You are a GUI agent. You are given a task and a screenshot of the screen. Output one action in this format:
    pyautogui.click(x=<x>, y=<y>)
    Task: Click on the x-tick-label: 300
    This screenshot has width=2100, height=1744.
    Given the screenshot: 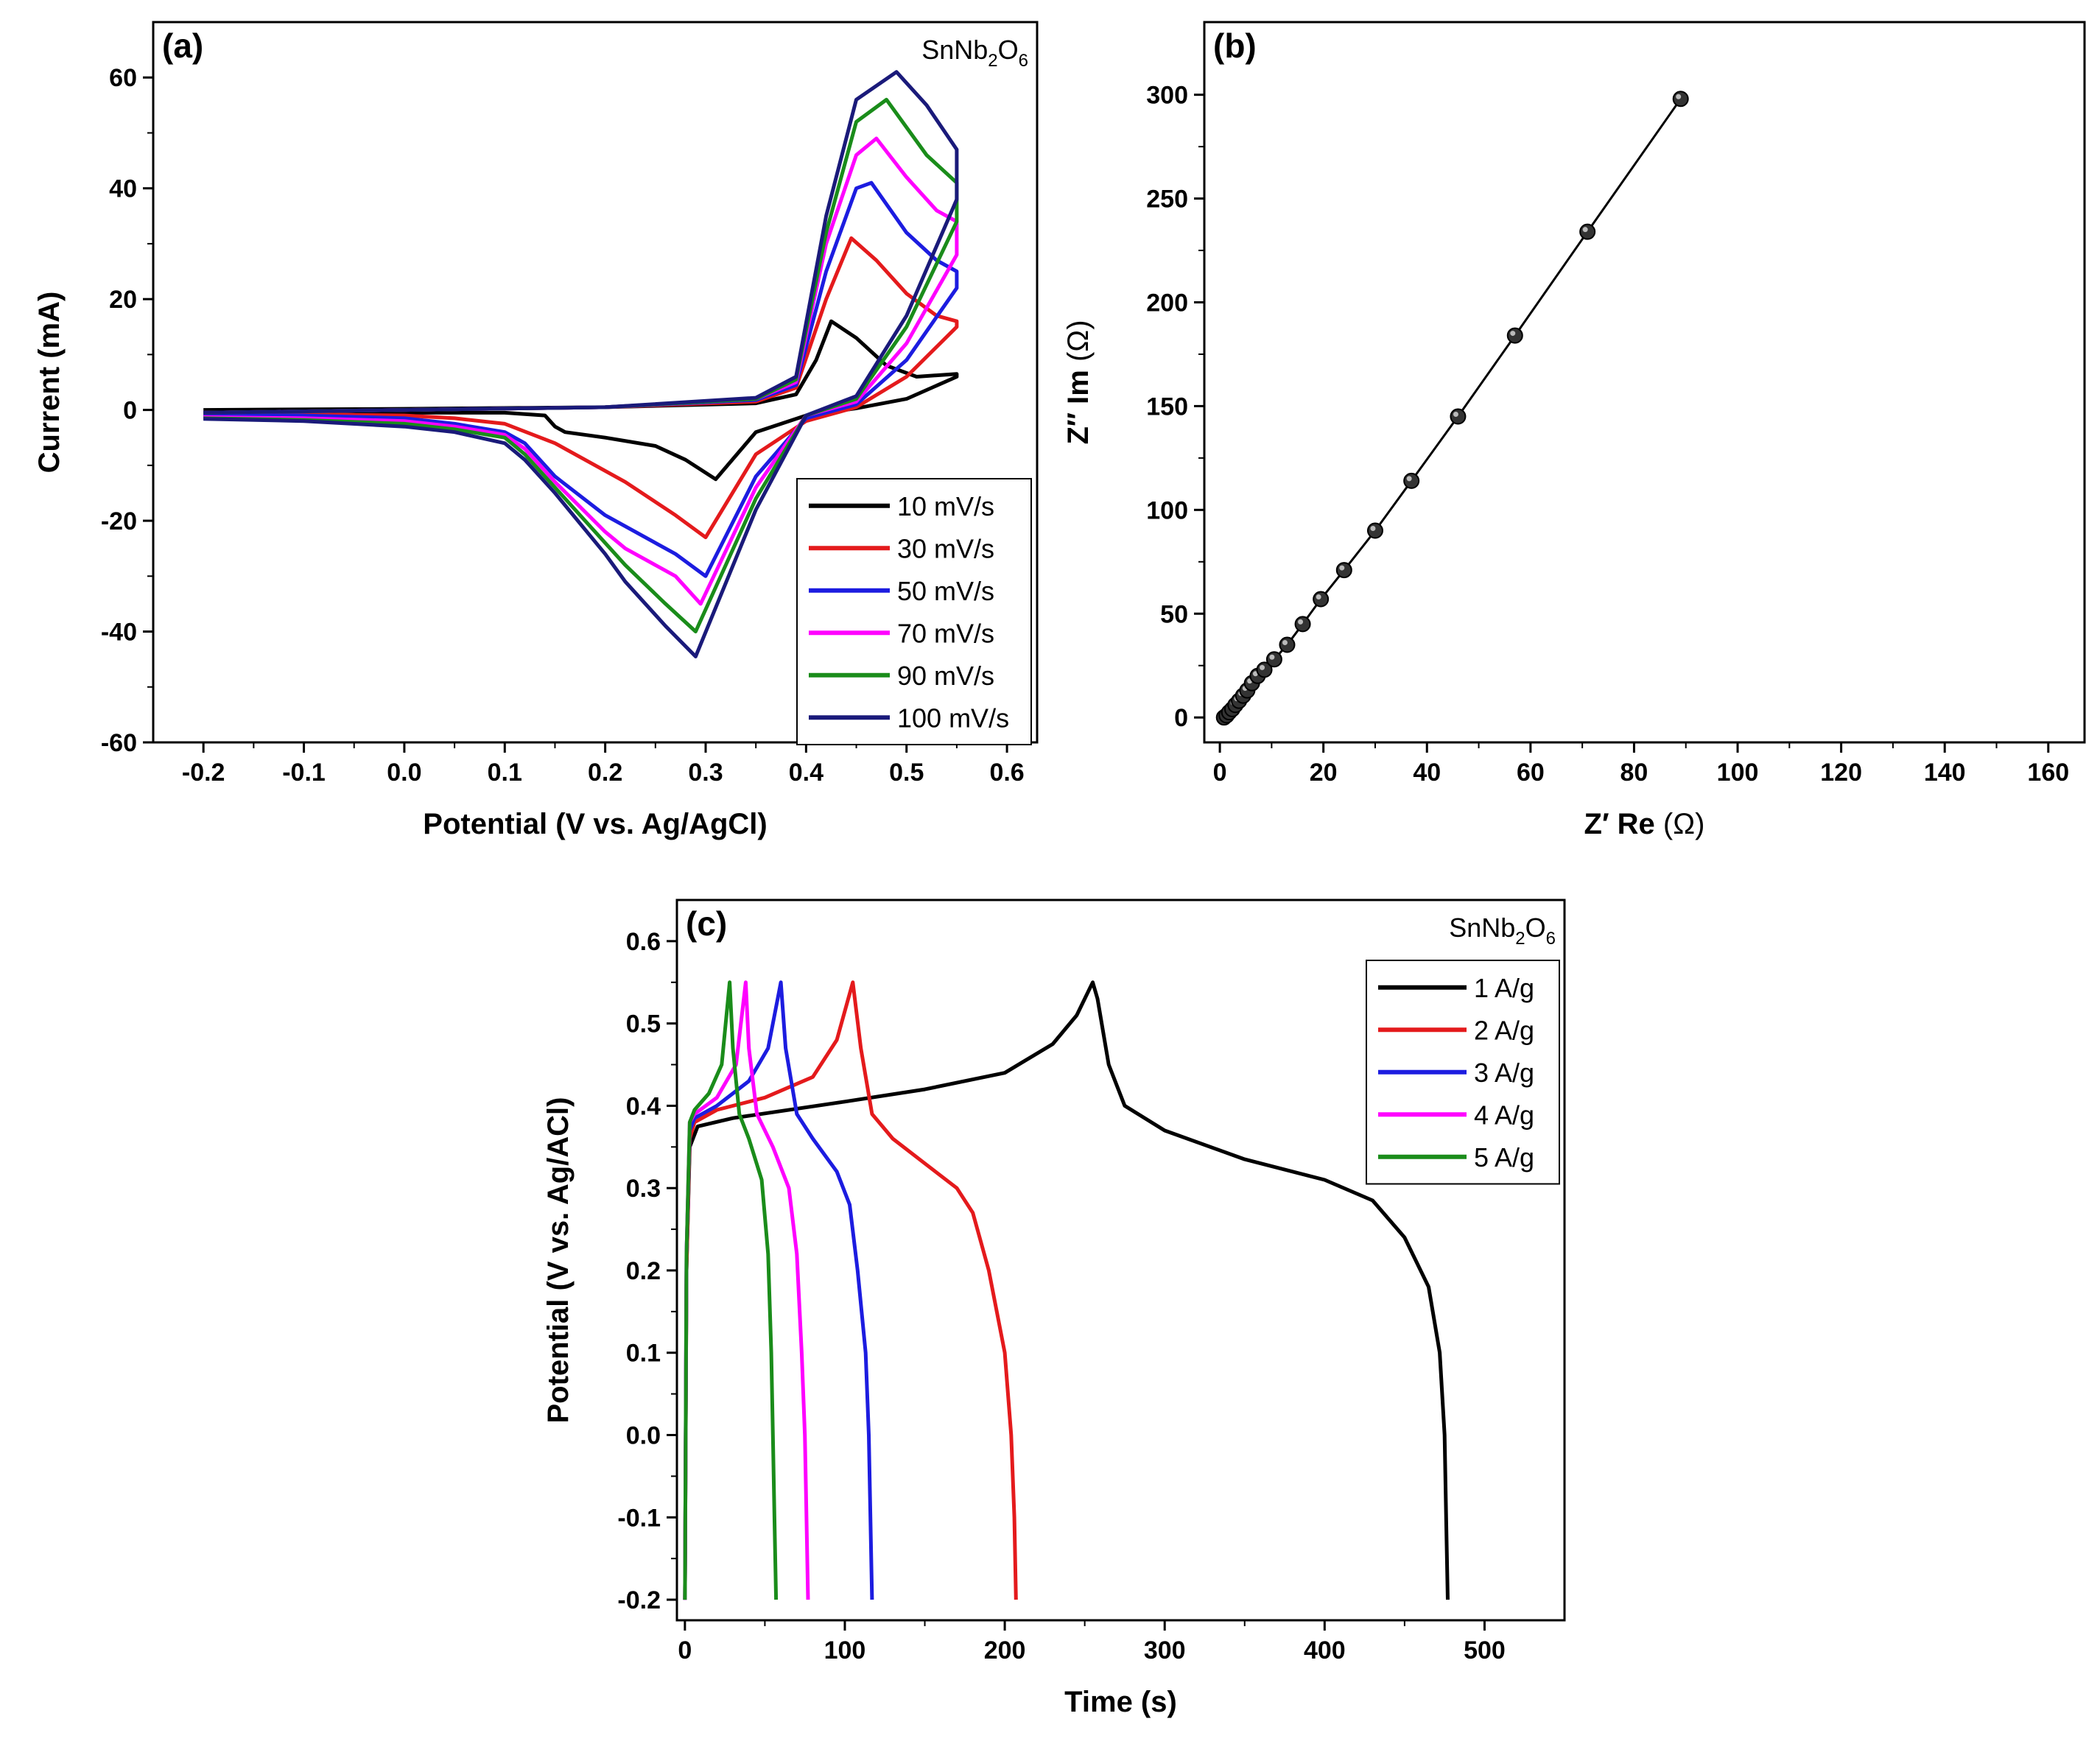 What is the action you would take?
    pyautogui.click(x=1165, y=1650)
    